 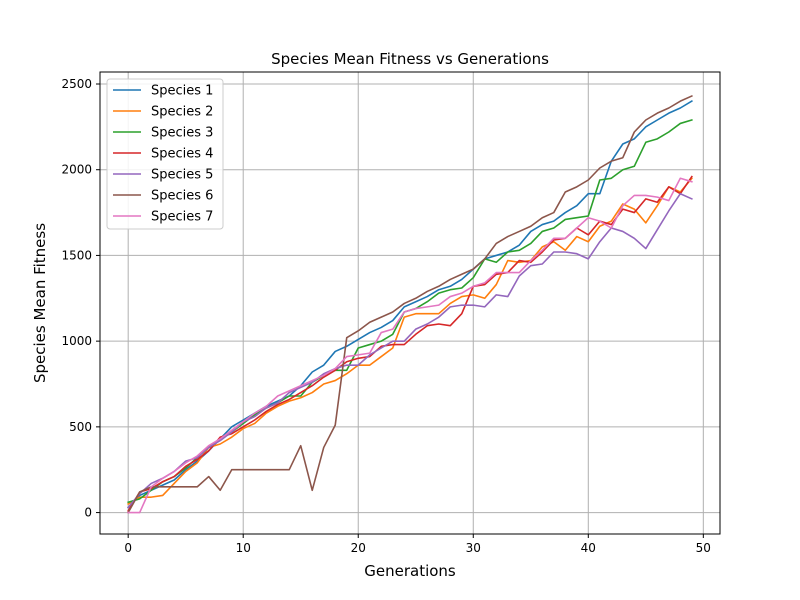 What do you see at coordinates (76, 84) in the screenshot?
I see `y-tick-label: 2500` at bounding box center [76, 84].